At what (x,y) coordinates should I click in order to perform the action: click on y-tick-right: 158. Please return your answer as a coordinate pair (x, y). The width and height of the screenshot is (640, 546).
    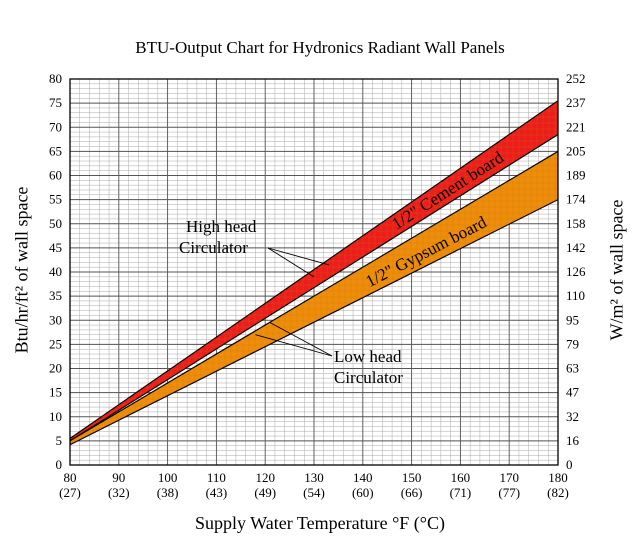
    Looking at the image, I should click on (576, 223).